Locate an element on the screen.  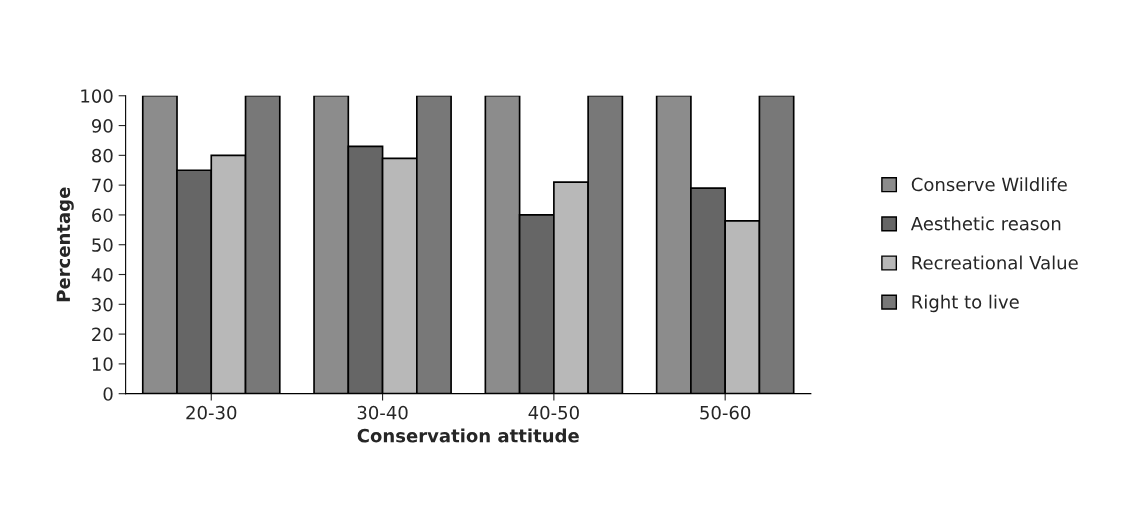
y-tick-label: 80 is located at coordinates (102, 155).